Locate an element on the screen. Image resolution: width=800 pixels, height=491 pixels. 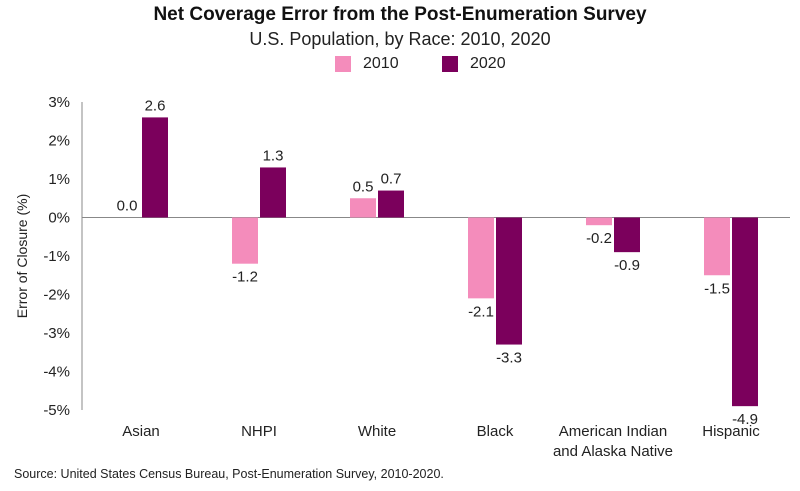
y-tick-label: -3% is located at coordinates (56, 333).